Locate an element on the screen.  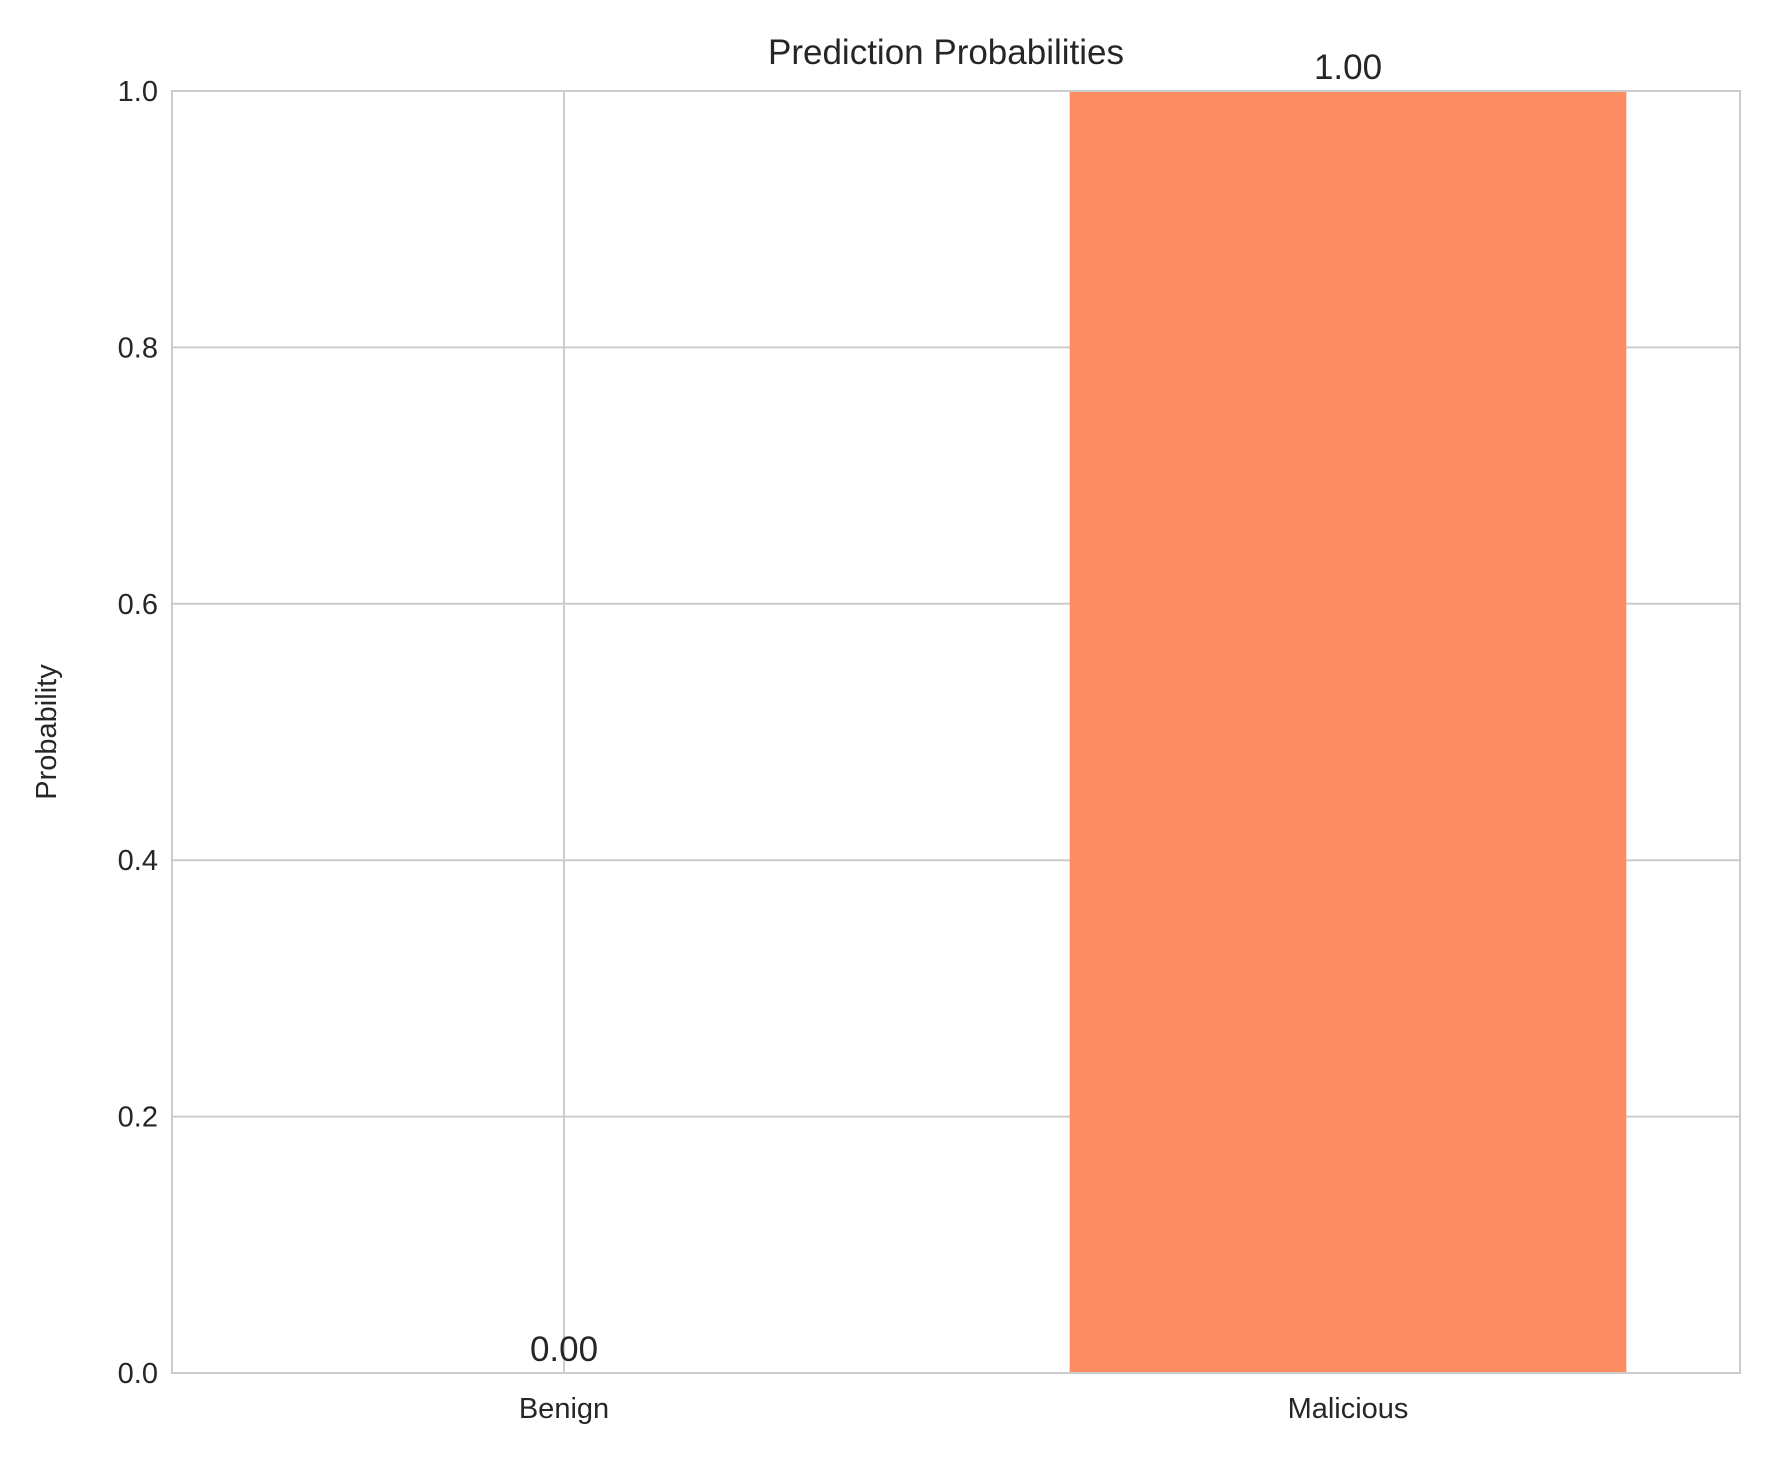
y-tick-label: 0.4 is located at coordinates (138, 861).